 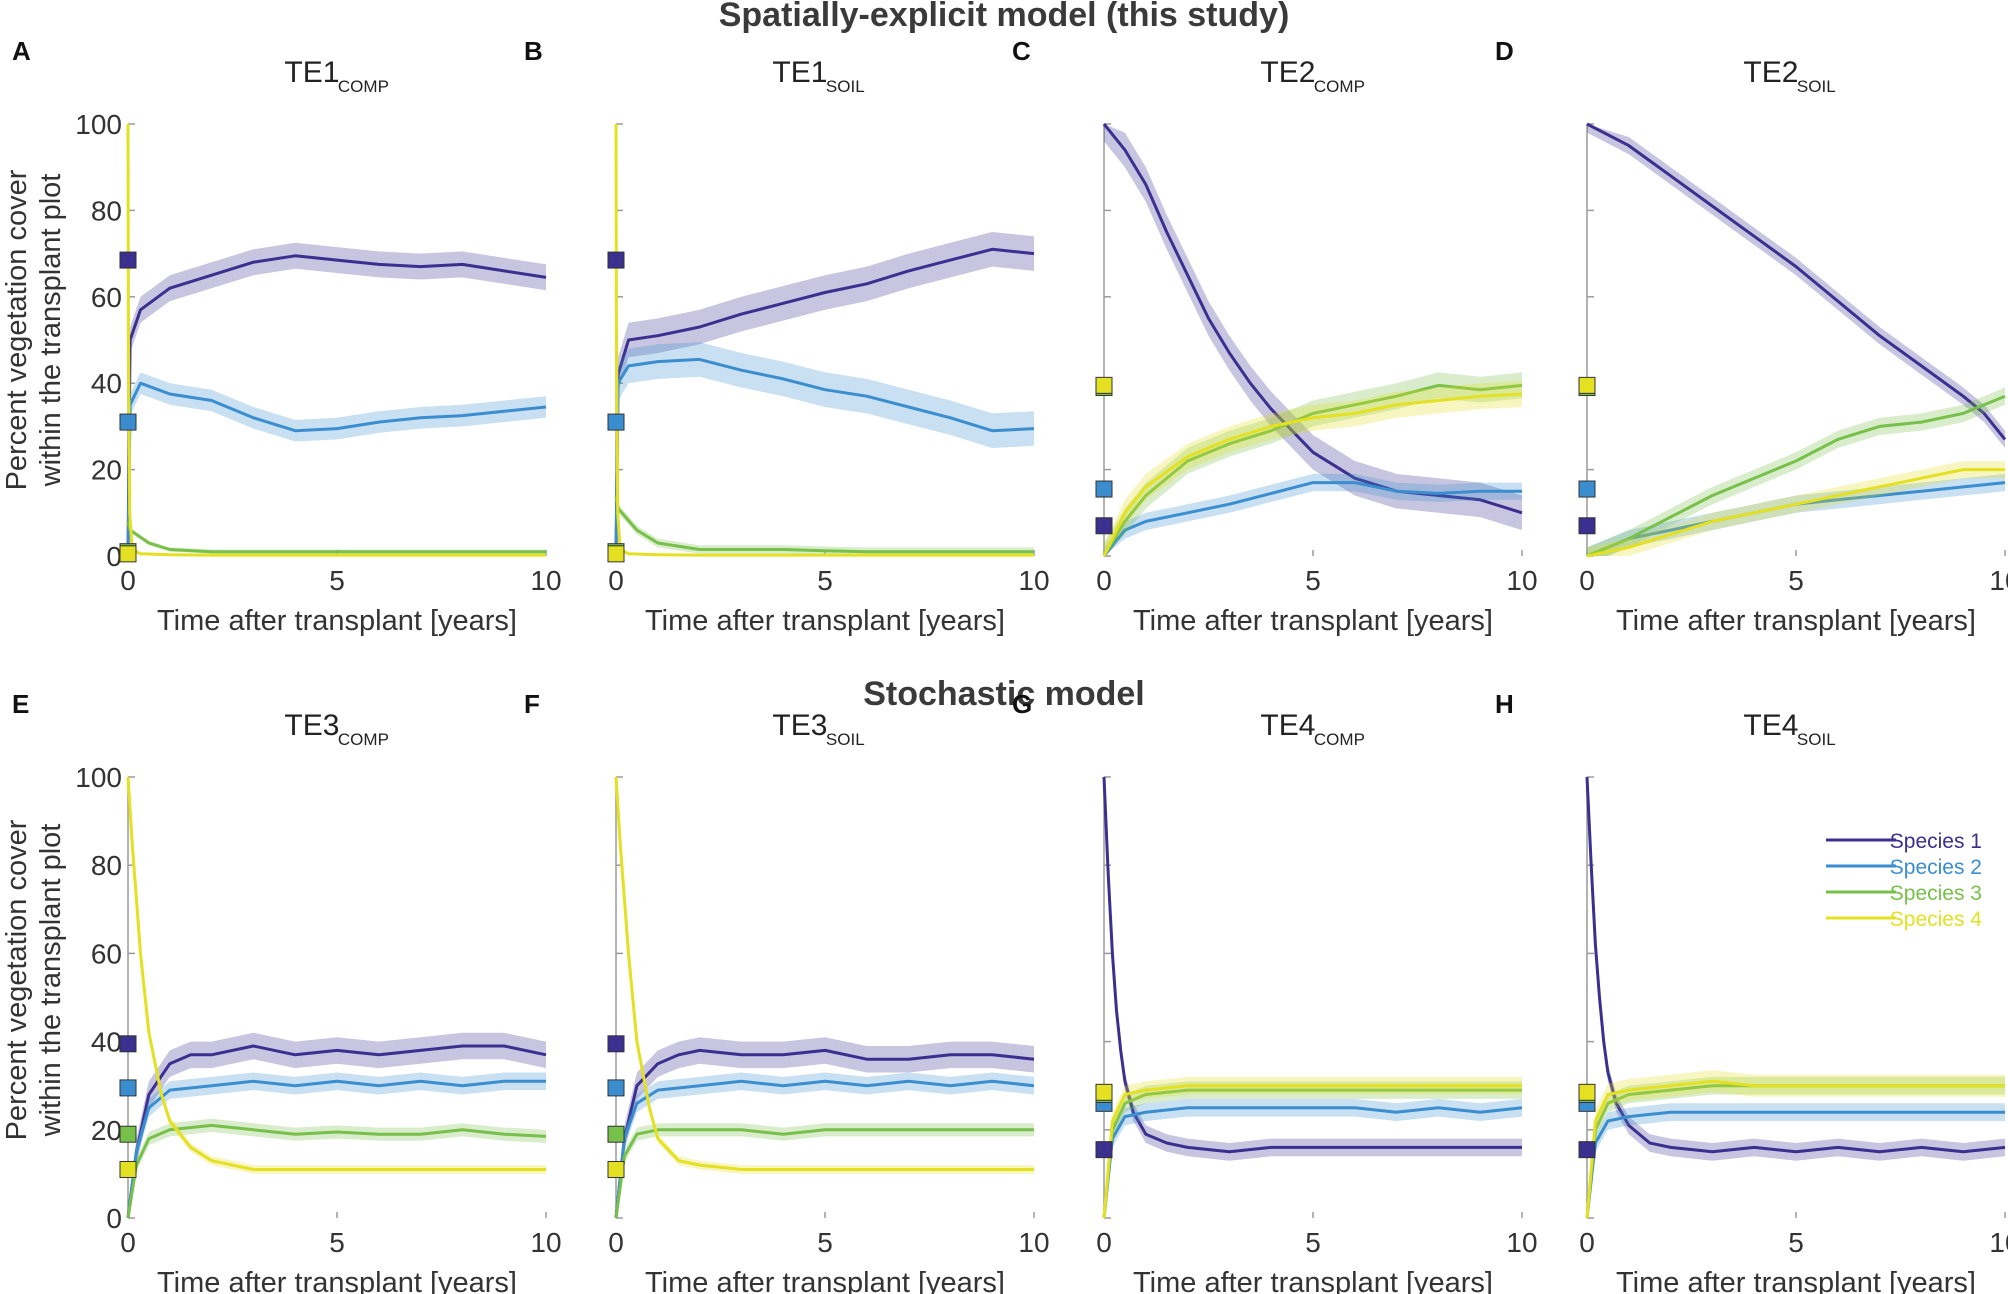 I want to click on panel-letter-b: B, so click(x=533, y=51).